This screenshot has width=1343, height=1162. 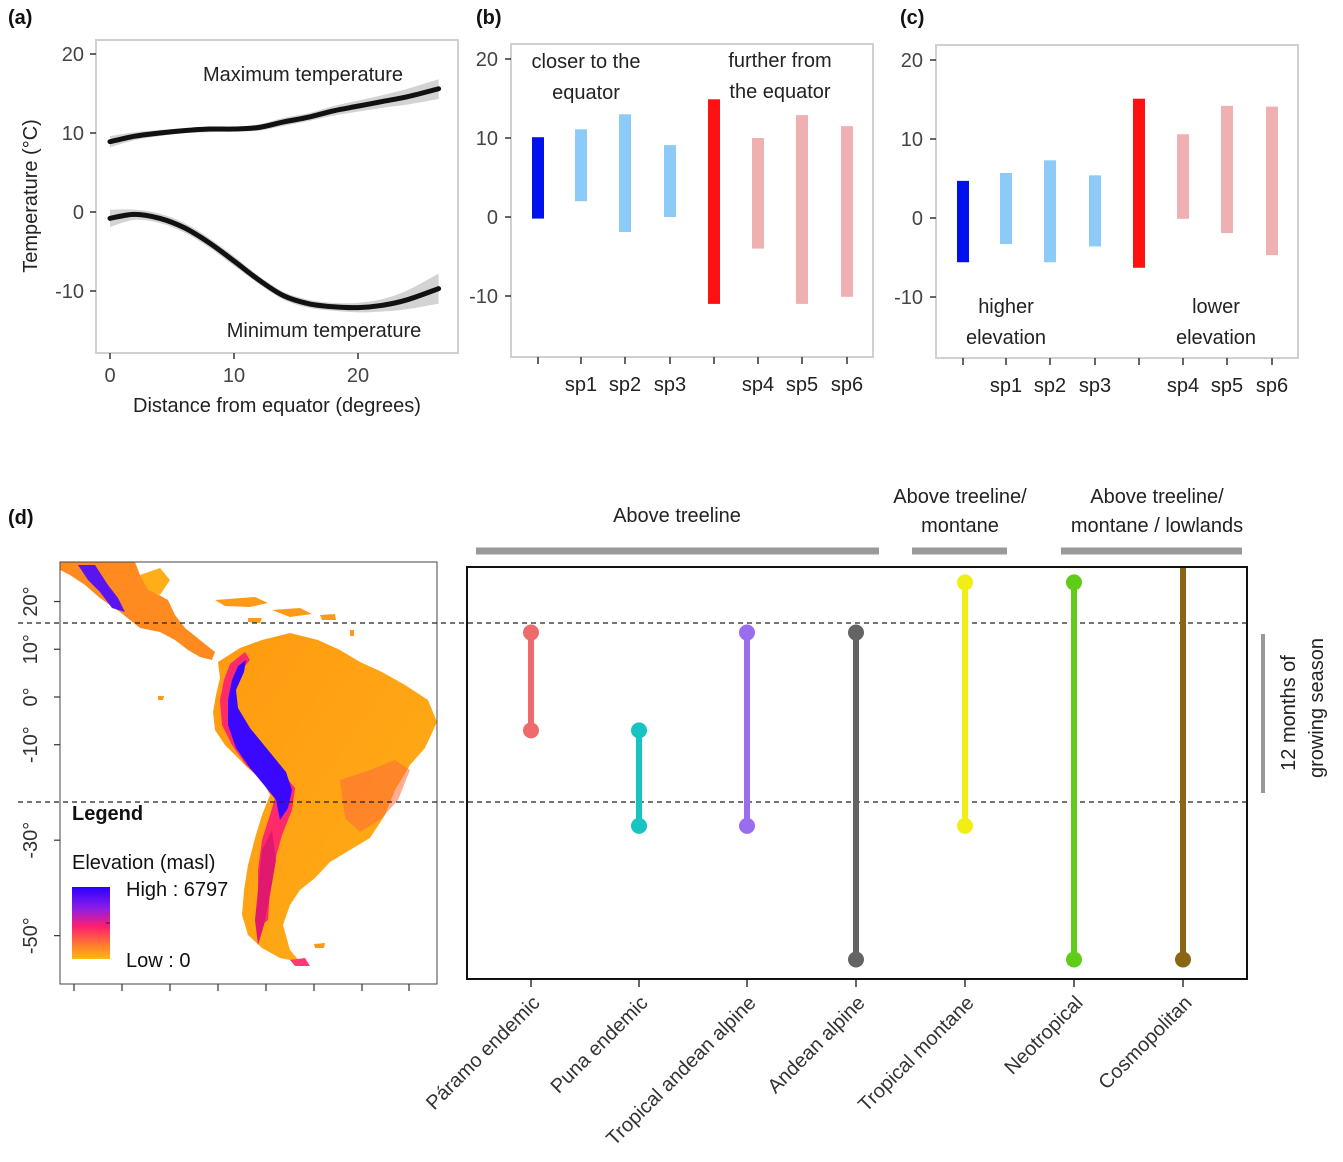 I want to click on panel-b-xtick-label: sp4, so click(x=758, y=385).